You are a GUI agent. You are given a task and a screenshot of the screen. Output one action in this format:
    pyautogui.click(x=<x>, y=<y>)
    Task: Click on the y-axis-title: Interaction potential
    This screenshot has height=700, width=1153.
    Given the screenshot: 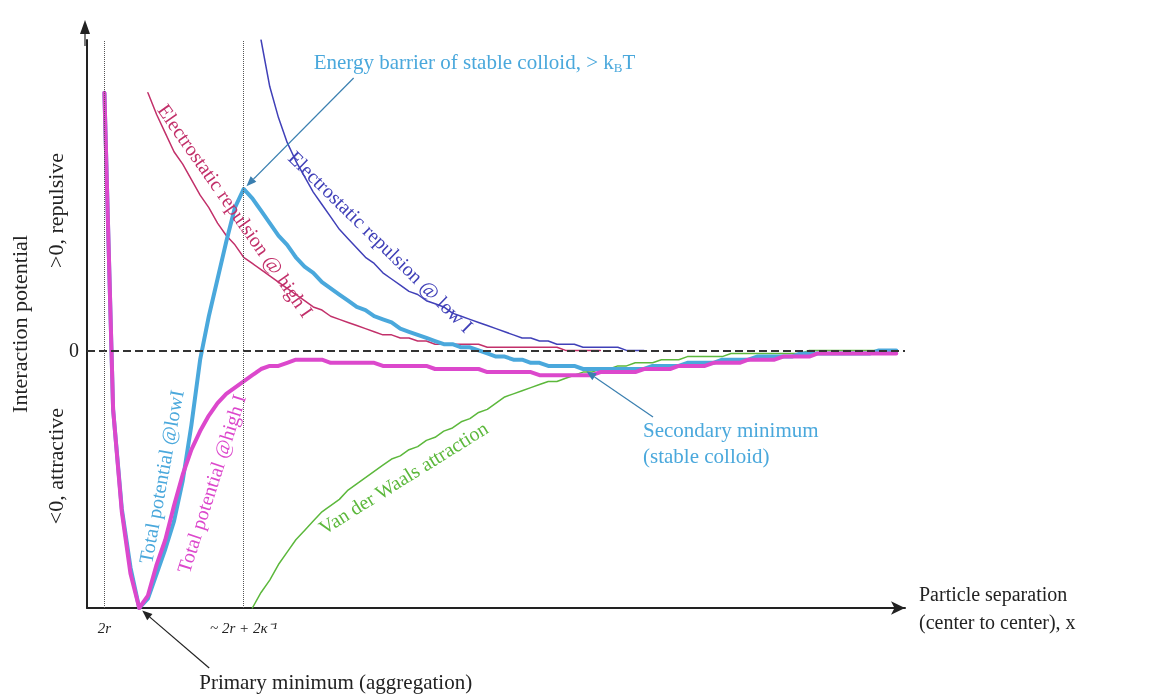 What is the action you would take?
    pyautogui.click(x=19, y=324)
    